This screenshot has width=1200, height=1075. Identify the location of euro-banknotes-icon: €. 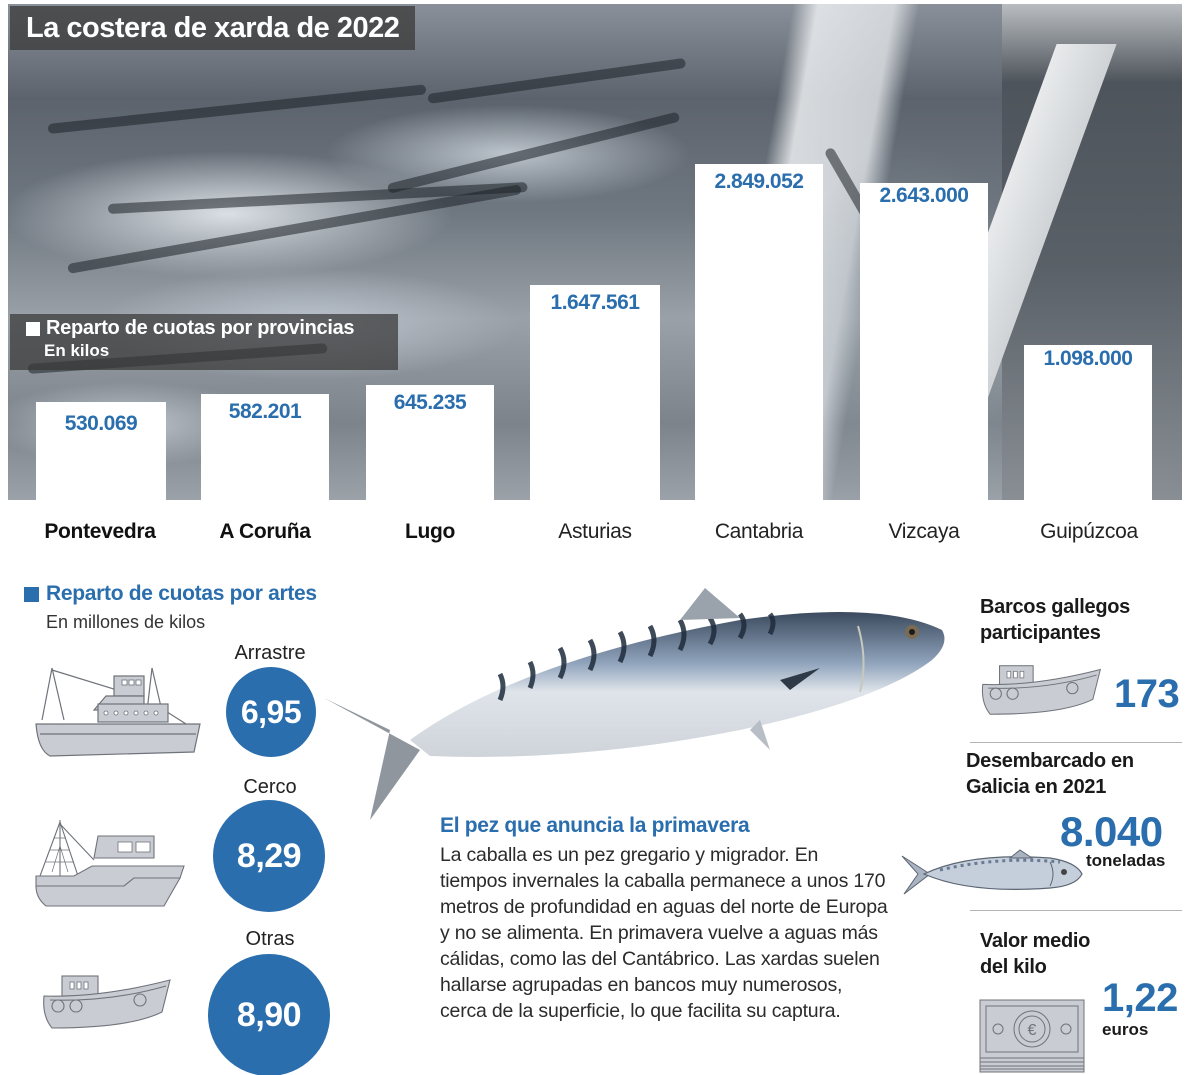
(1032, 1036).